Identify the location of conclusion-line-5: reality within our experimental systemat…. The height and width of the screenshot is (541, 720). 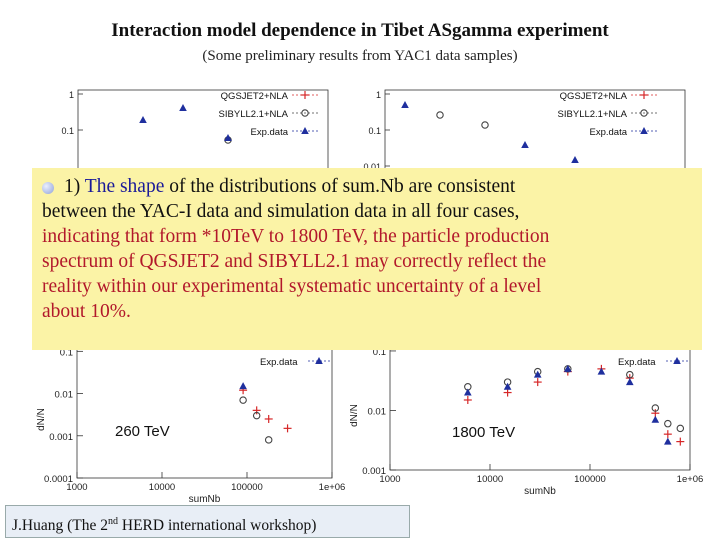
(367, 286).